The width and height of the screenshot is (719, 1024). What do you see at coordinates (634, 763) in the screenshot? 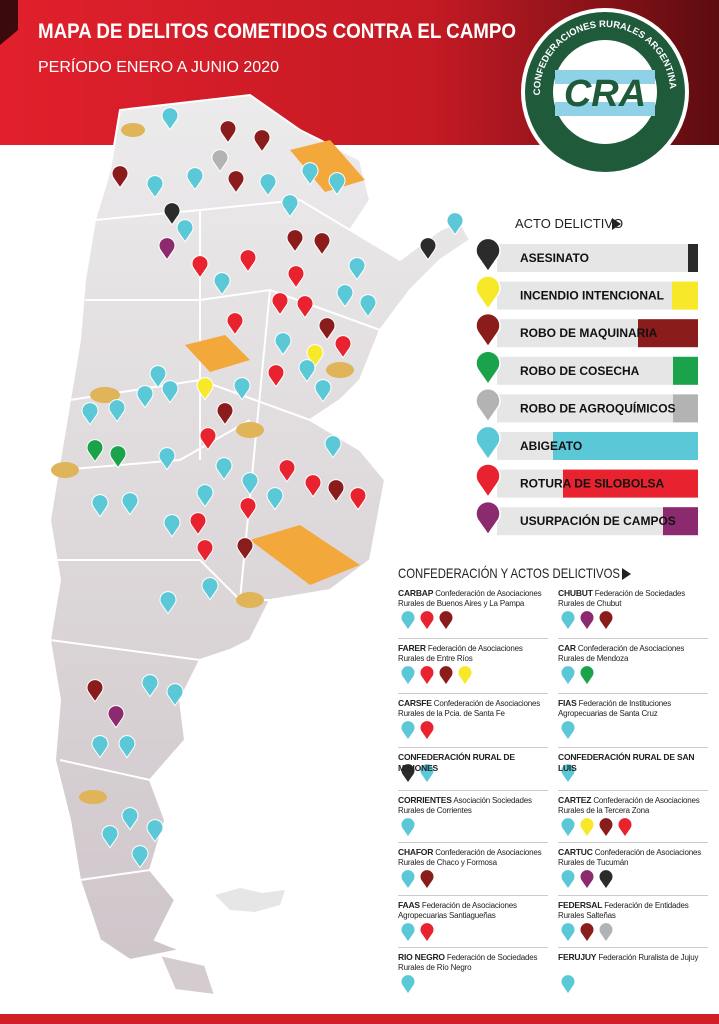
I see `confederation: CONFEDERACIÓN RURAL DE SAN LUIS` at bounding box center [634, 763].